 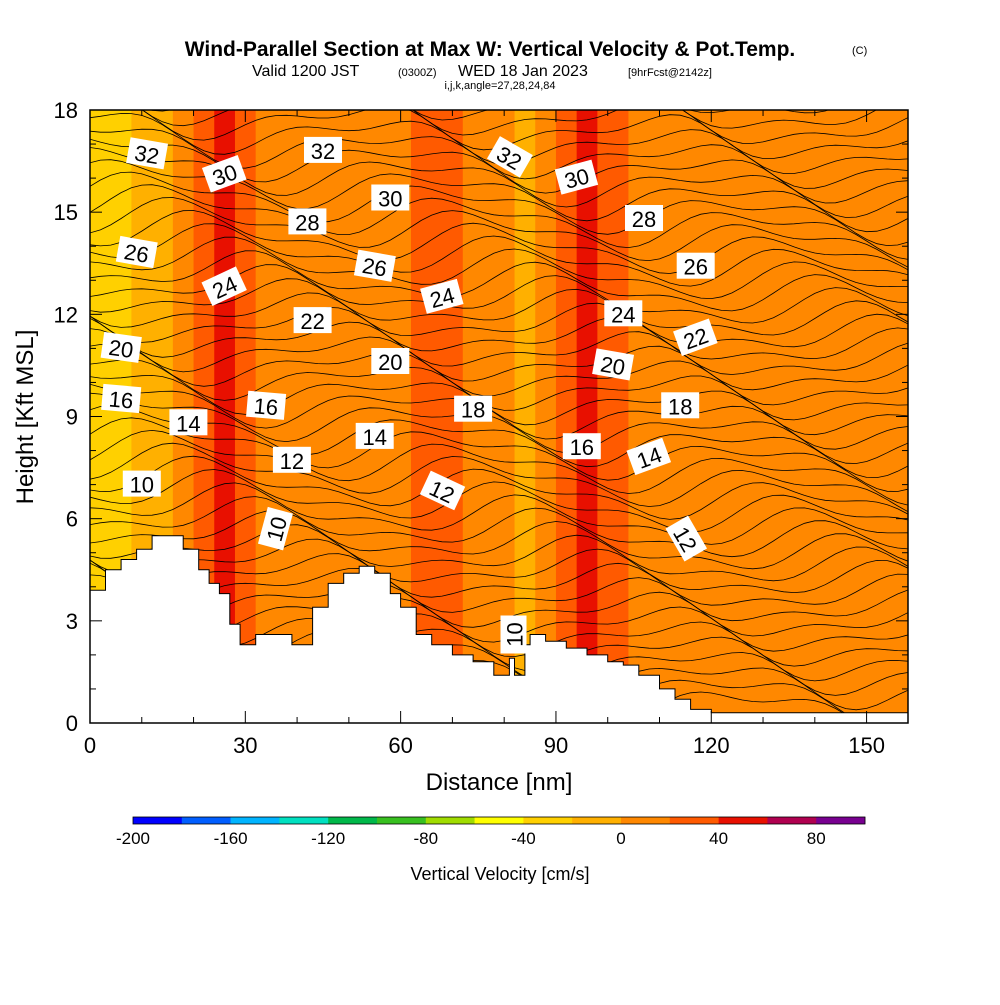 I want to click on svg-text: 14, so click(x=374, y=437).